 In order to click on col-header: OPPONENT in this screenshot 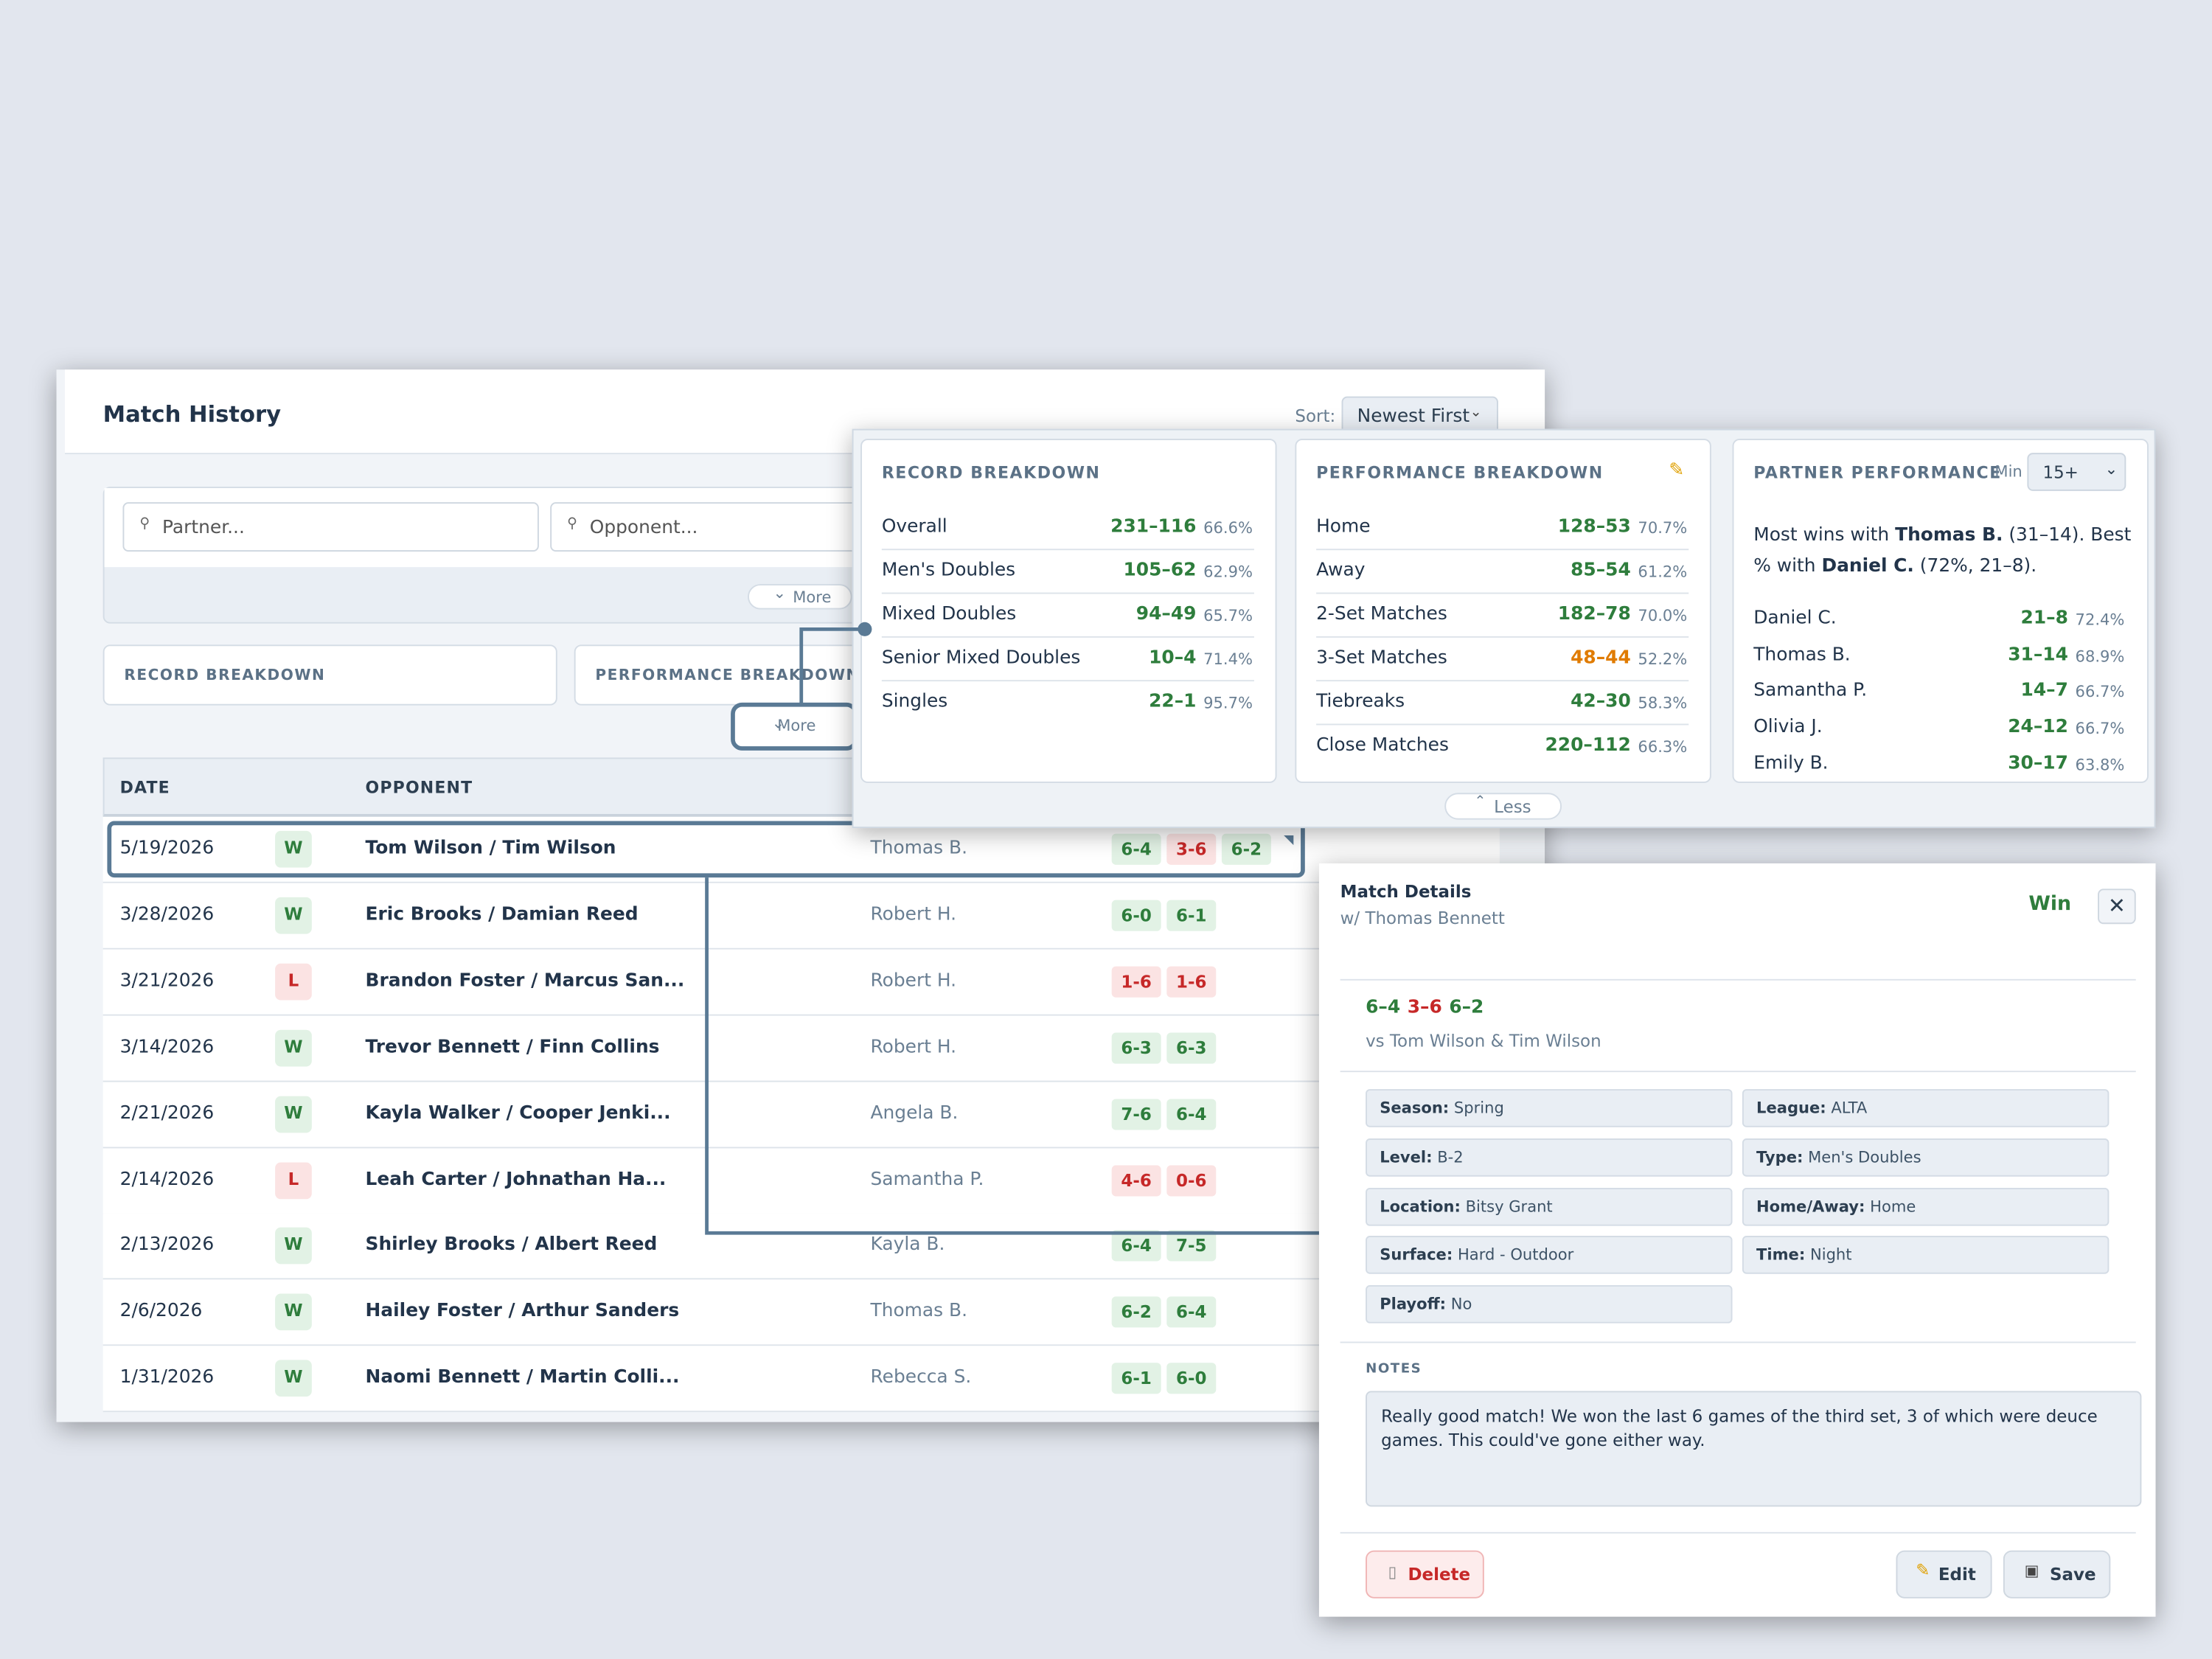, I will do `click(419, 787)`.